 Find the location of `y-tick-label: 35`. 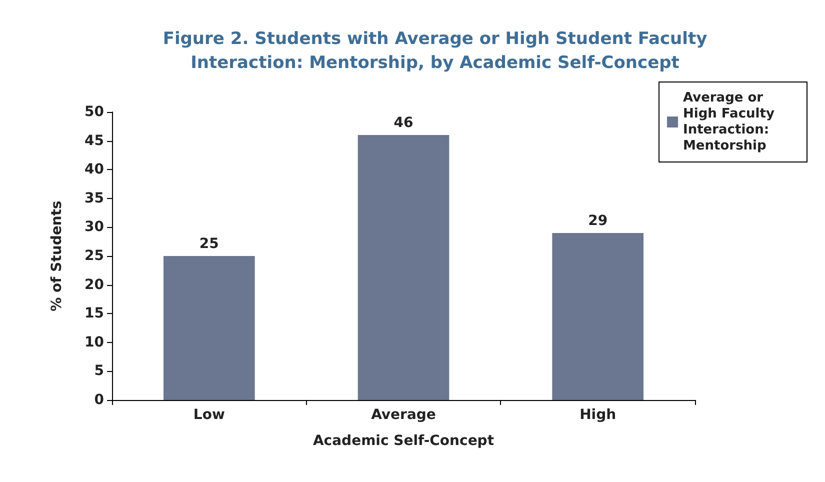

y-tick-label: 35 is located at coordinates (94, 198).